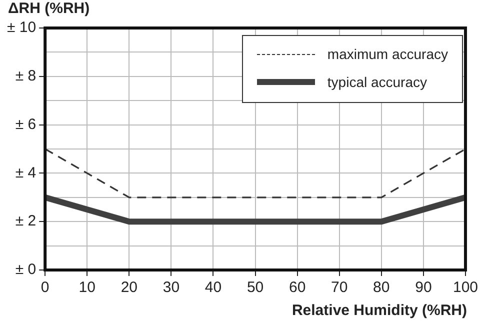  I want to click on x-tick-label: 100, so click(465, 287).